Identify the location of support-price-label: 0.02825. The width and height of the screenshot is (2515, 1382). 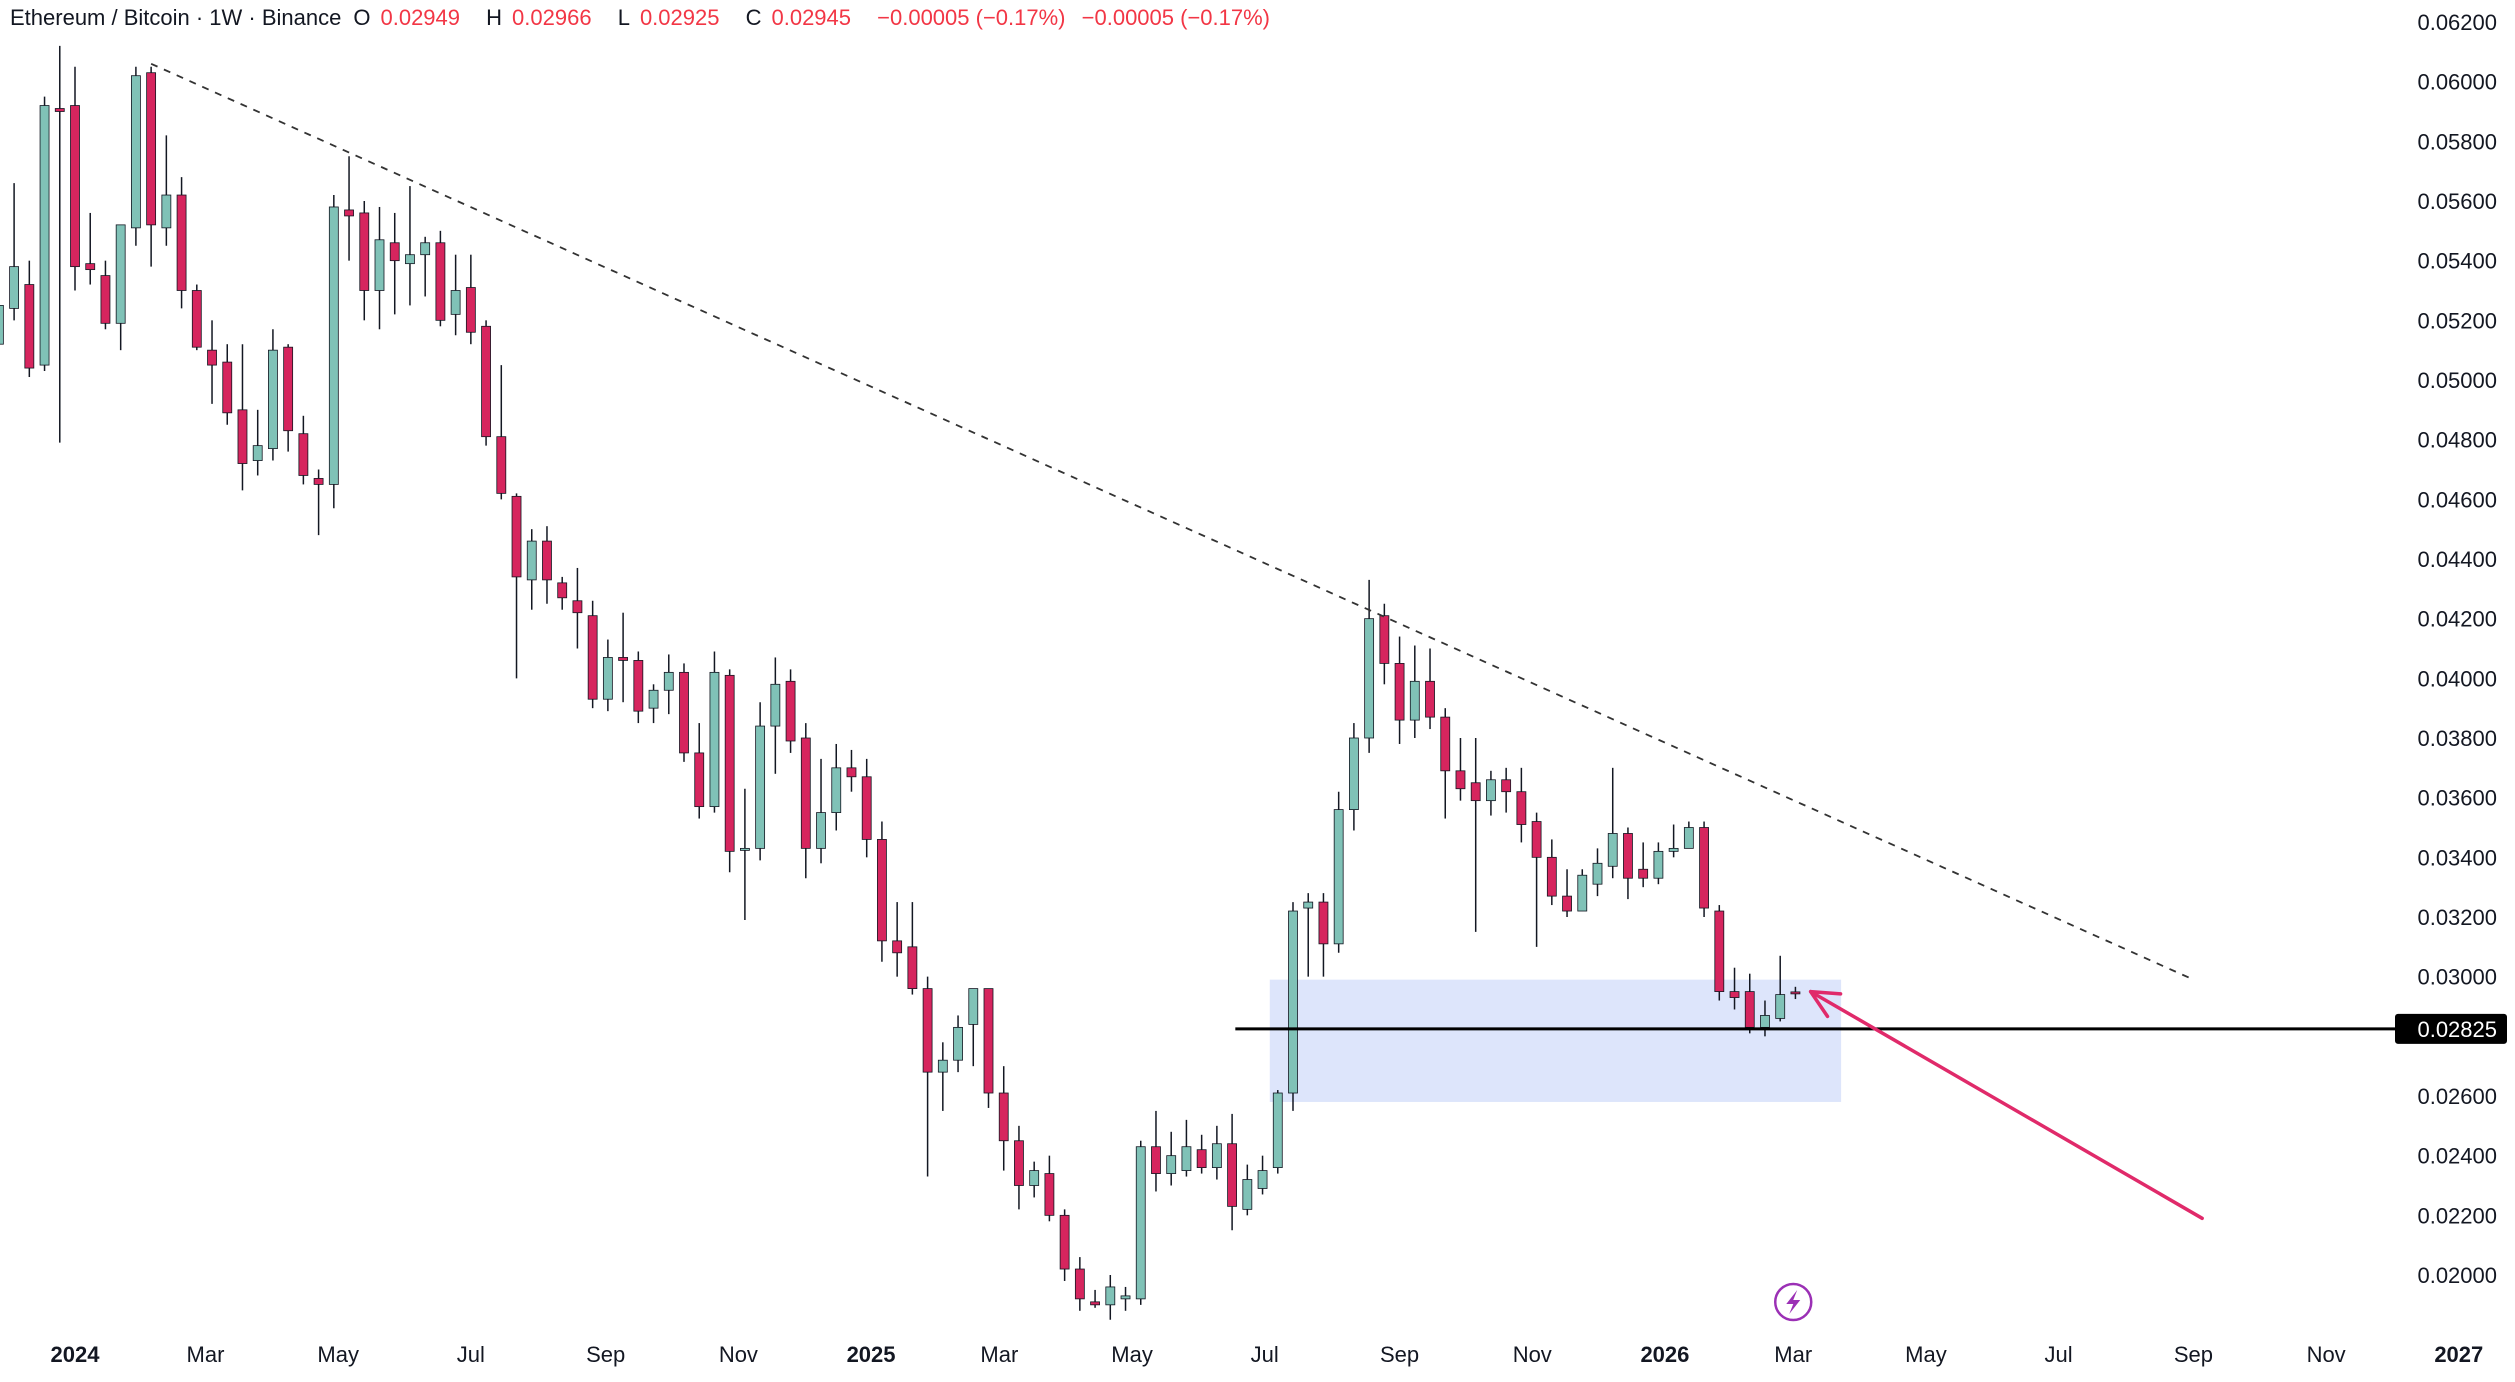
(2451, 1028).